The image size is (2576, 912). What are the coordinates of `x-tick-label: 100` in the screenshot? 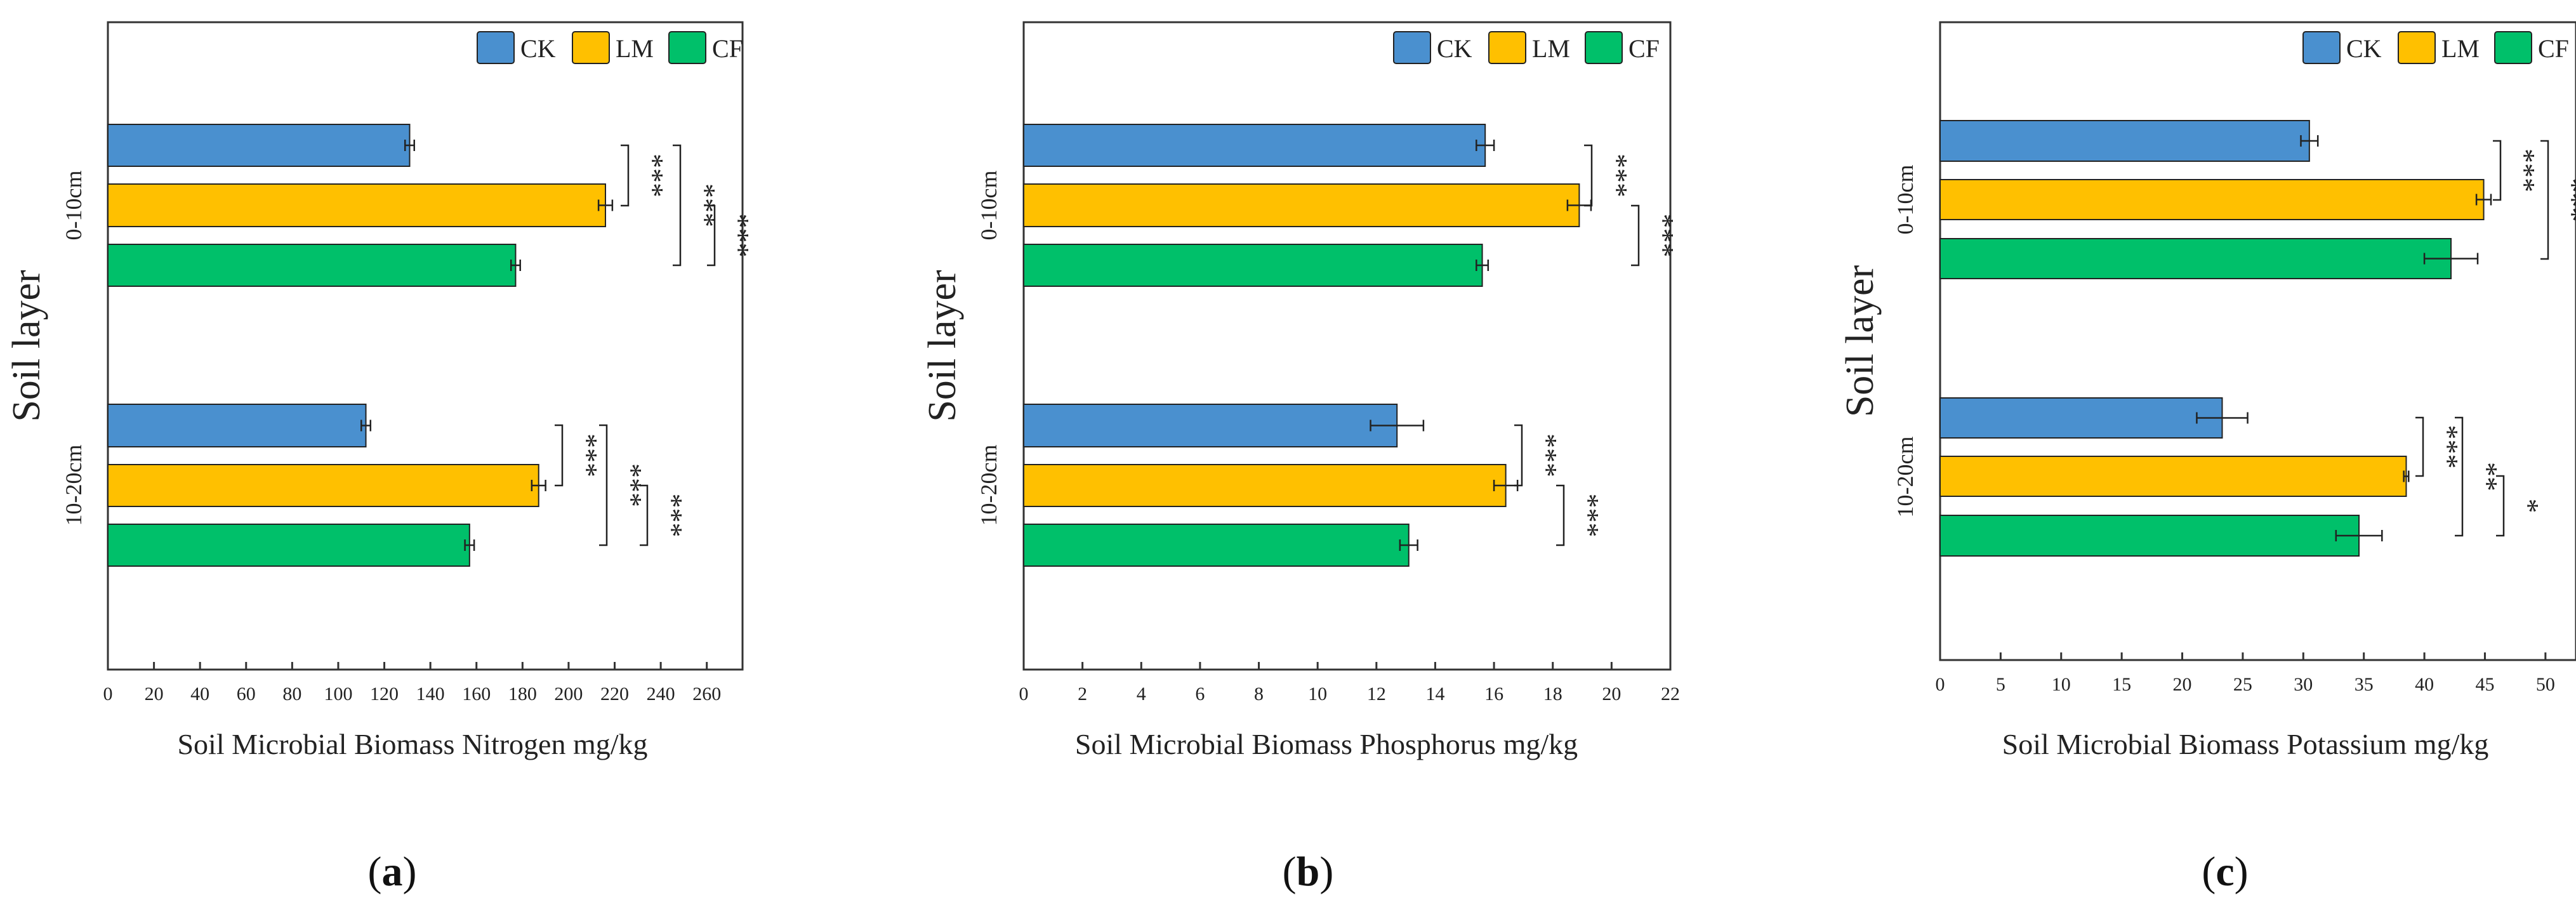 It's located at (338, 694).